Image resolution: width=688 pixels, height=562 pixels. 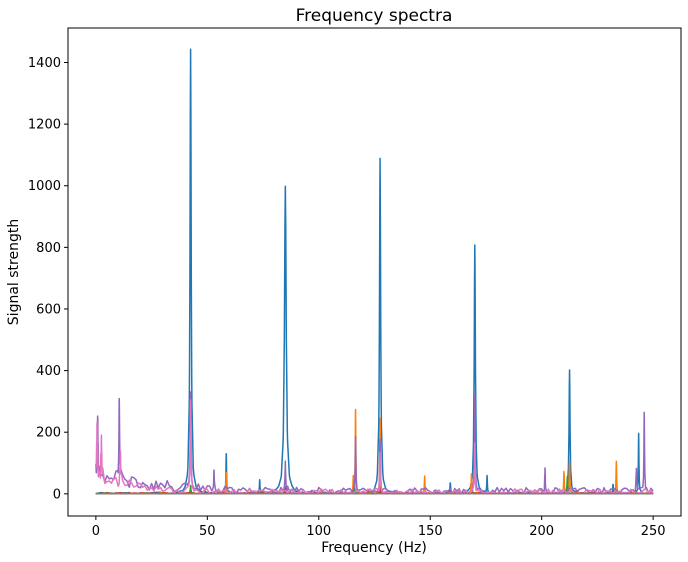 What do you see at coordinates (14, 272) in the screenshot?
I see `y-axis-label: Signal strength` at bounding box center [14, 272].